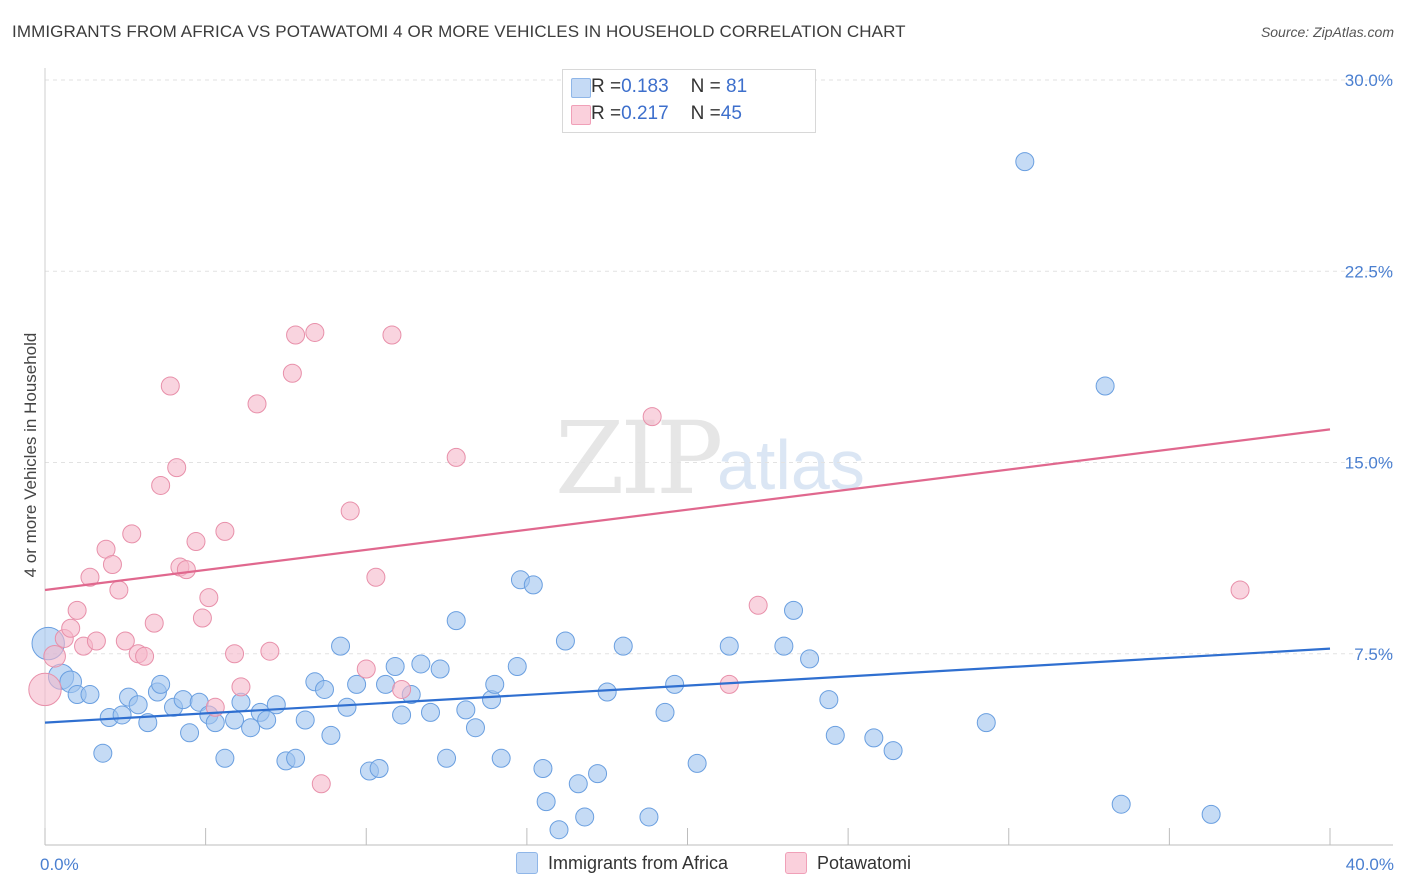 The width and height of the screenshot is (1406, 892). What do you see at coordinates (731, 113) in the screenshot?
I see `legend-n-value: 45` at bounding box center [731, 113].